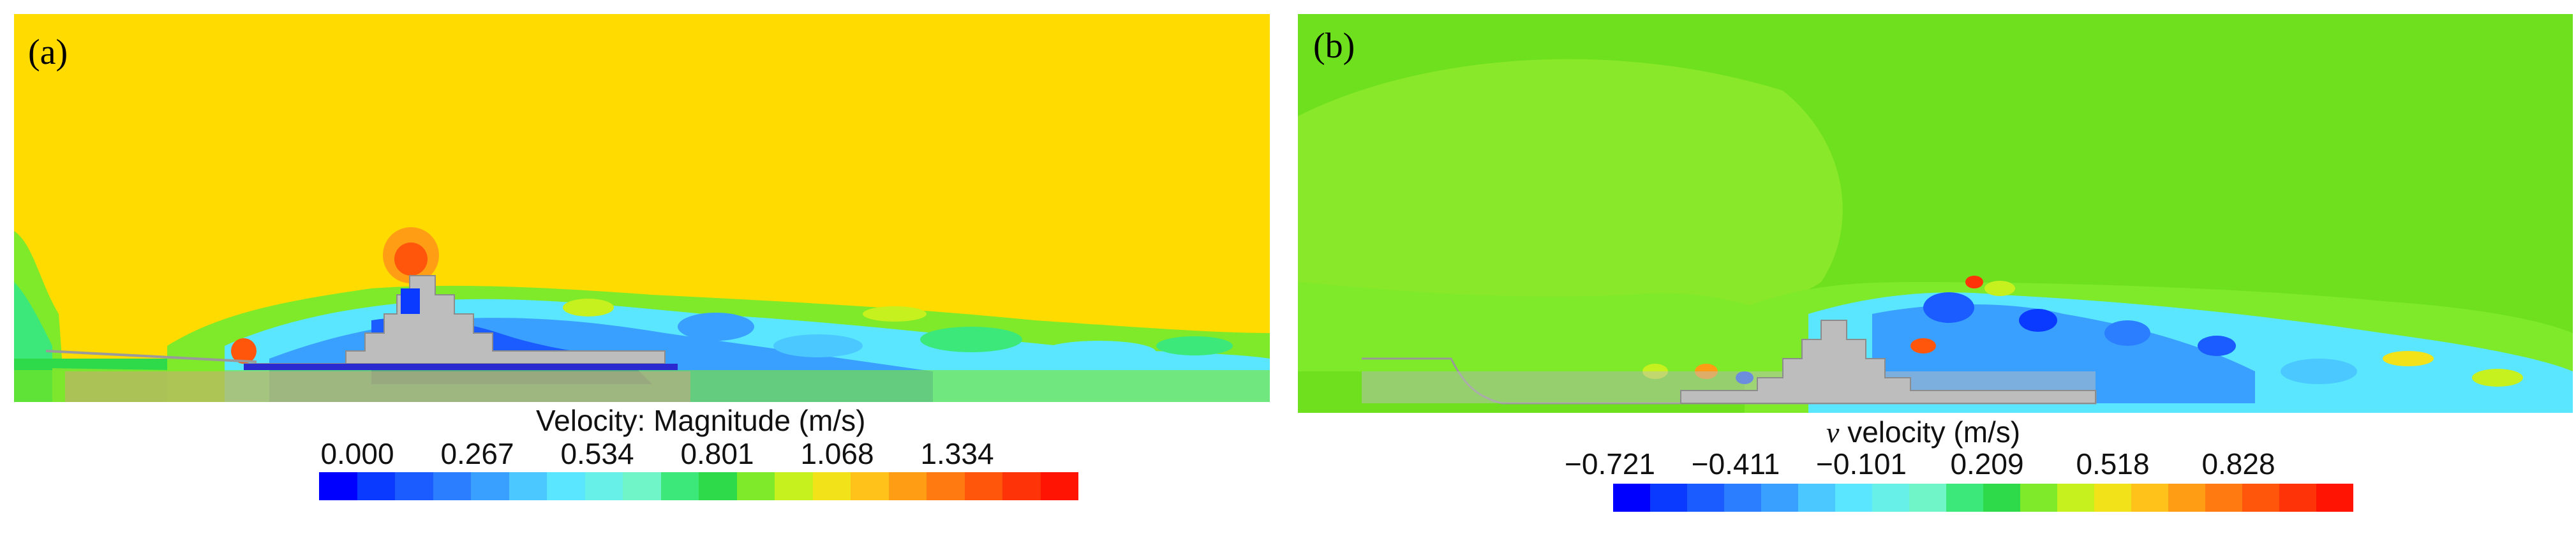 The image size is (2576, 536). Describe the element at coordinates (357, 453) in the screenshot. I see `tick-a-0: 0.000` at that location.